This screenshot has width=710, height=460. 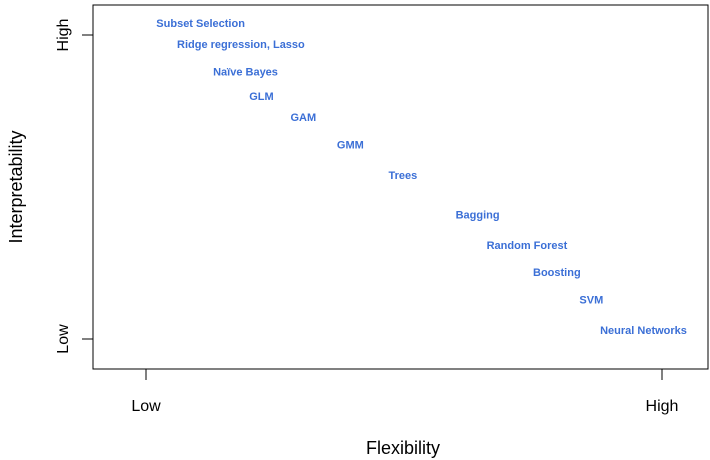 What do you see at coordinates (478, 215) in the screenshot?
I see `method-label-7: Bagging` at bounding box center [478, 215].